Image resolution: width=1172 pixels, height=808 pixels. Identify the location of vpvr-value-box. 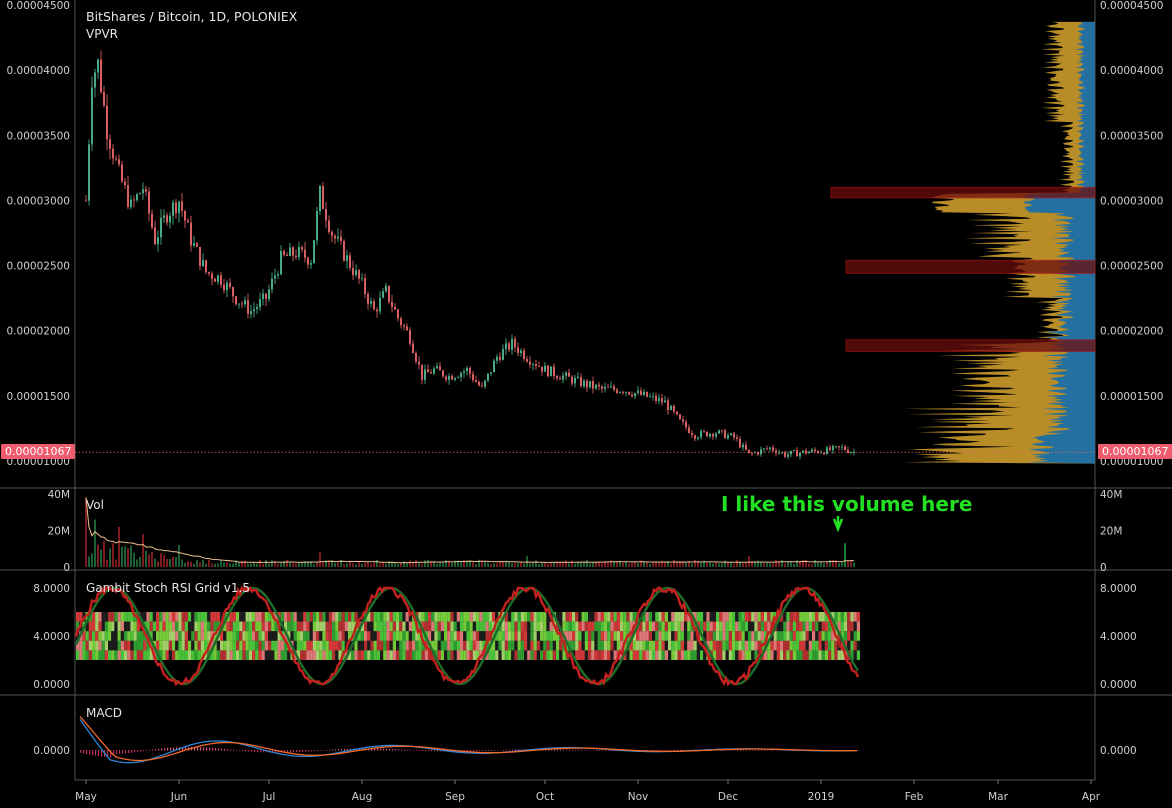
(970, 266).